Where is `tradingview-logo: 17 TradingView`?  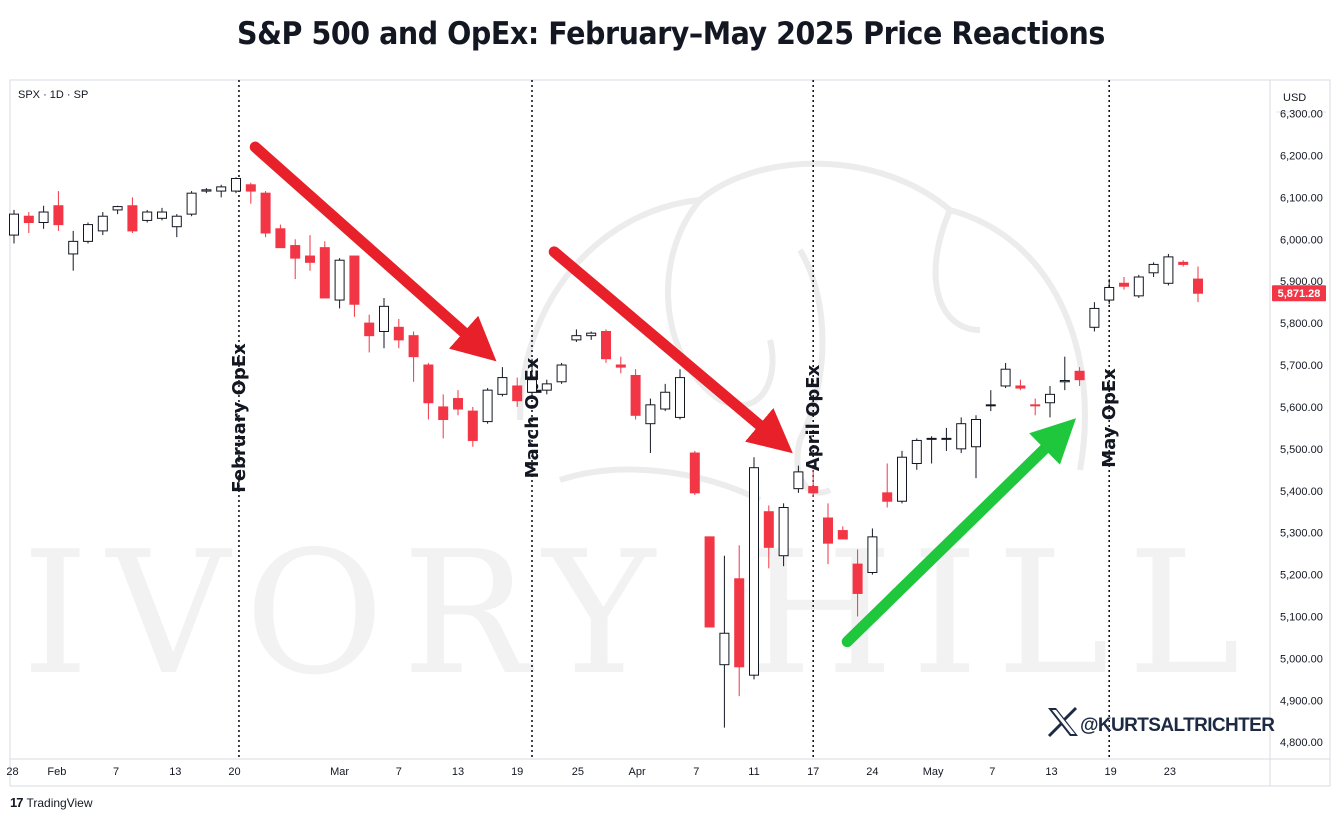
tradingview-logo: 17 TradingView is located at coordinates (51, 802).